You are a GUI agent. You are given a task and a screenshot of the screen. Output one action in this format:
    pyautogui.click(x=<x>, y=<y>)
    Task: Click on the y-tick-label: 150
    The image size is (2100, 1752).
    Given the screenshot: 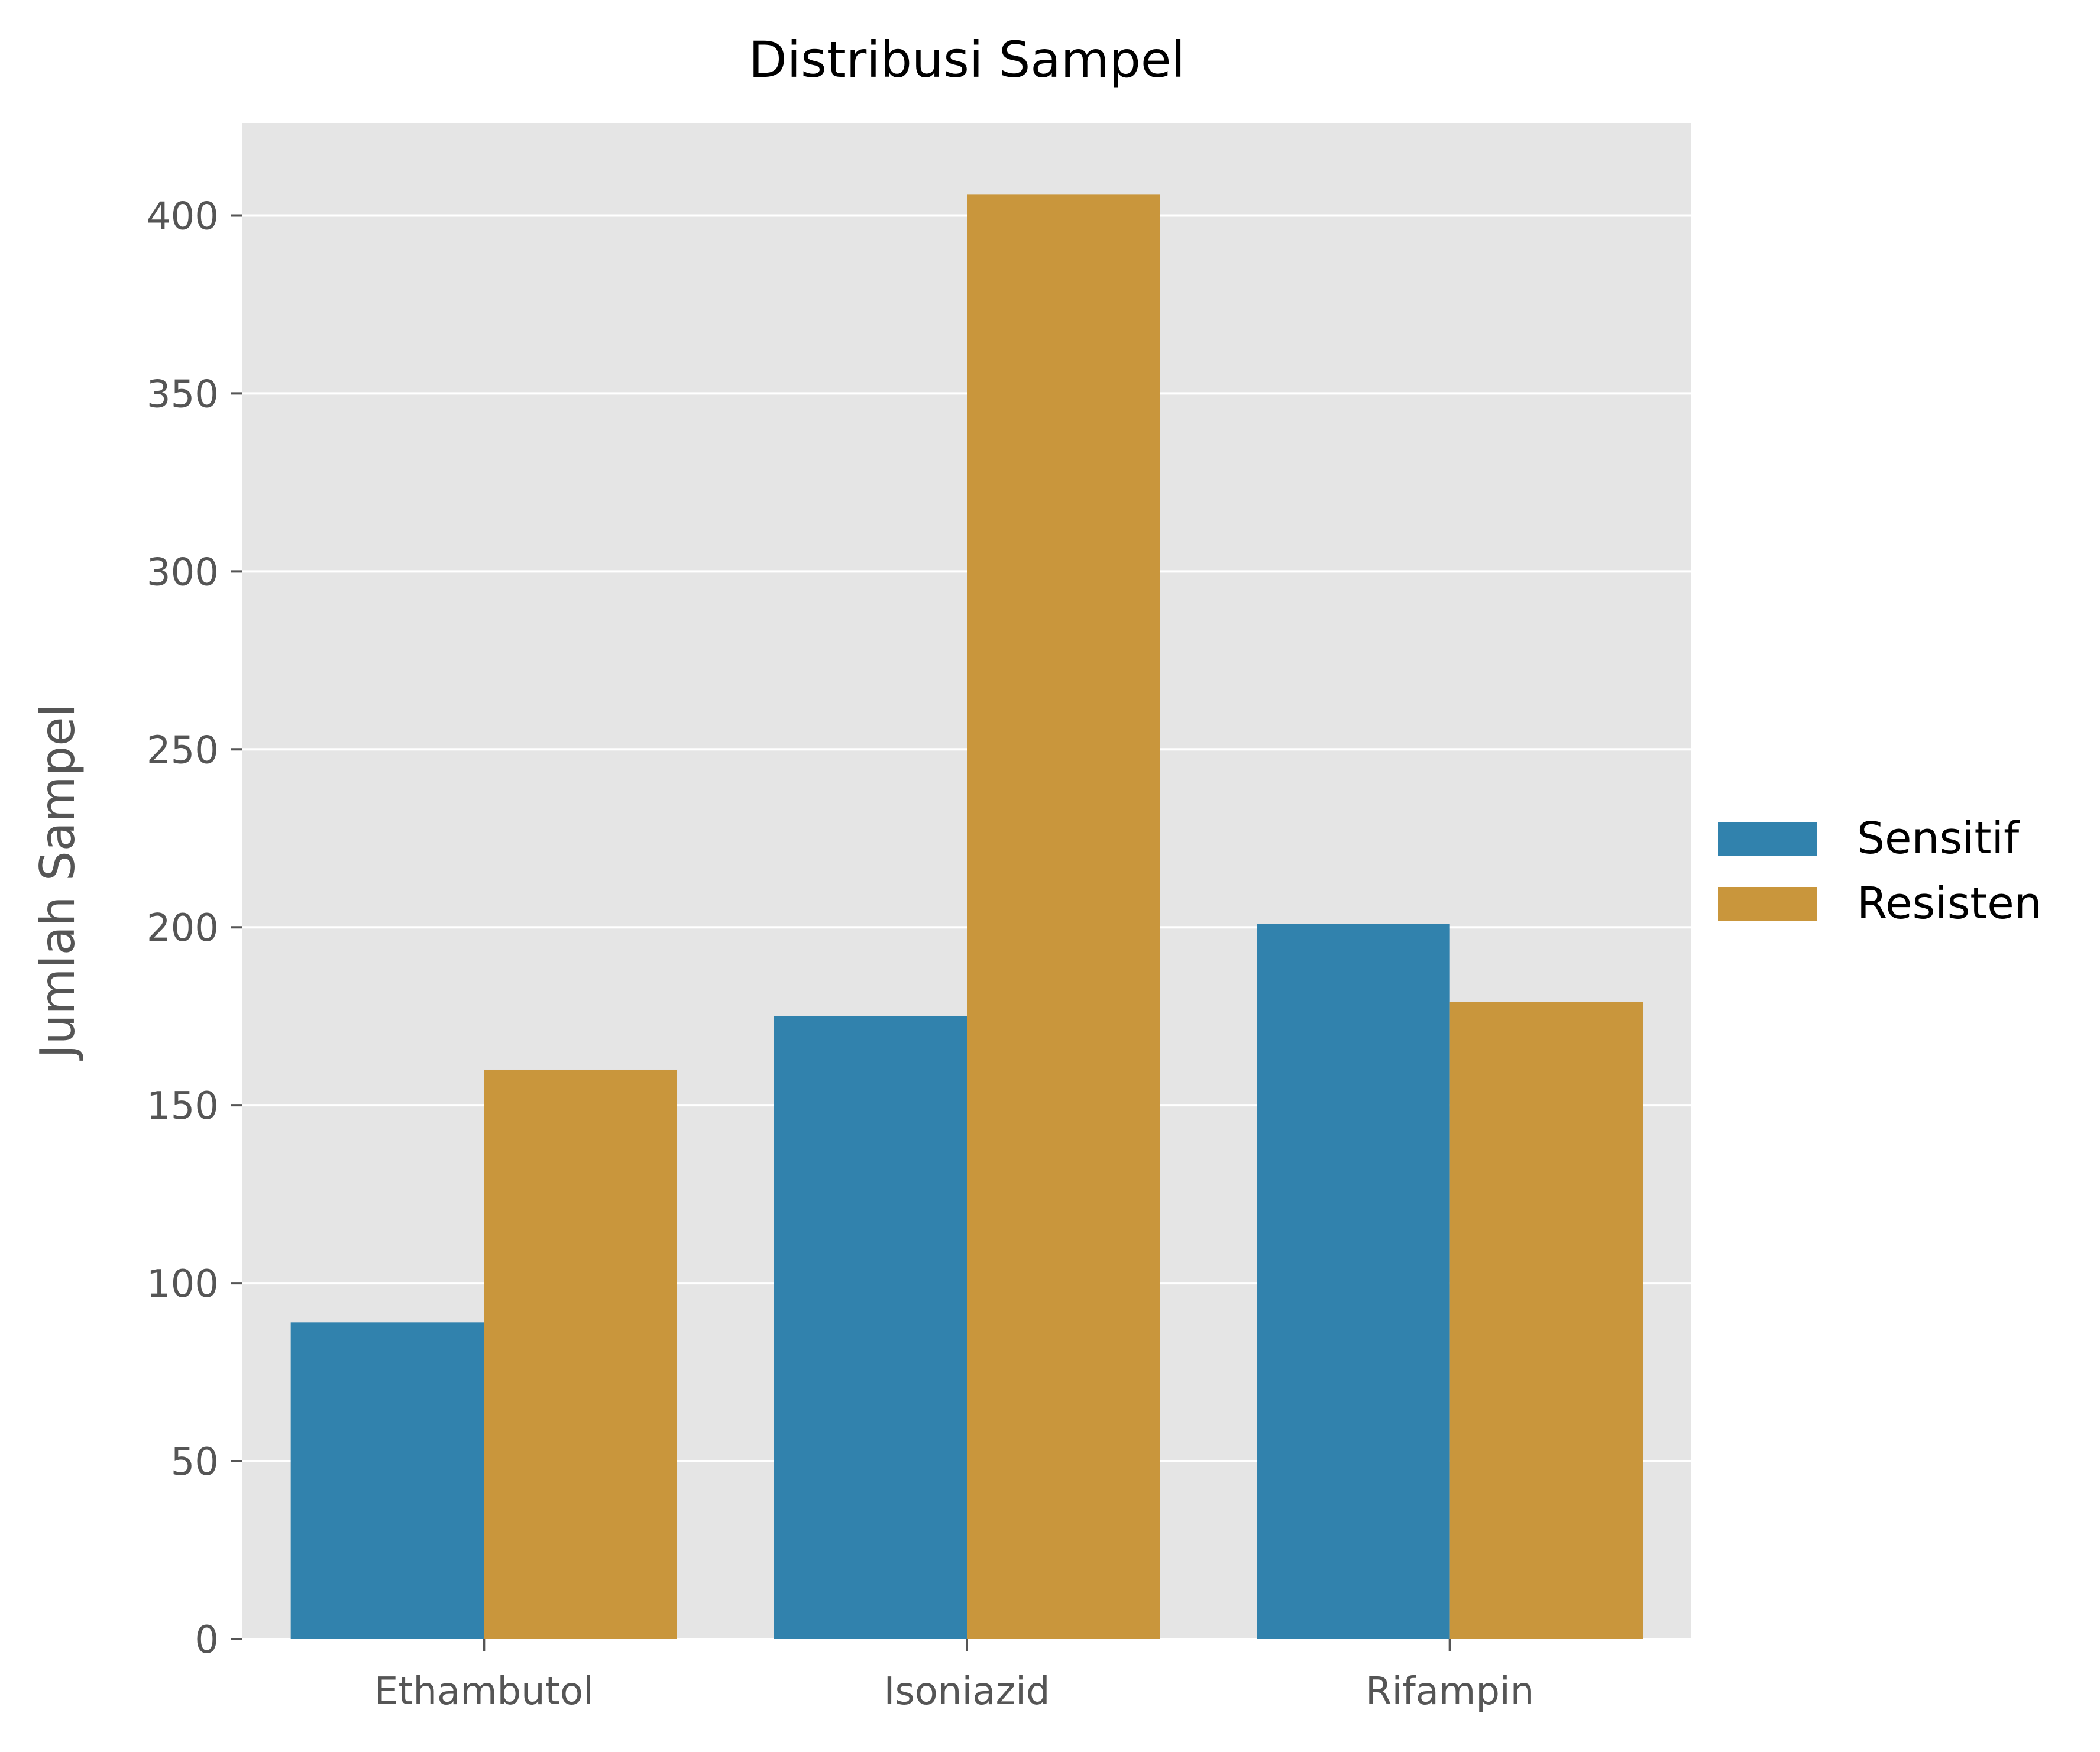 What is the action you would take?
    pyautogui.click(x=183, y=1106)
    